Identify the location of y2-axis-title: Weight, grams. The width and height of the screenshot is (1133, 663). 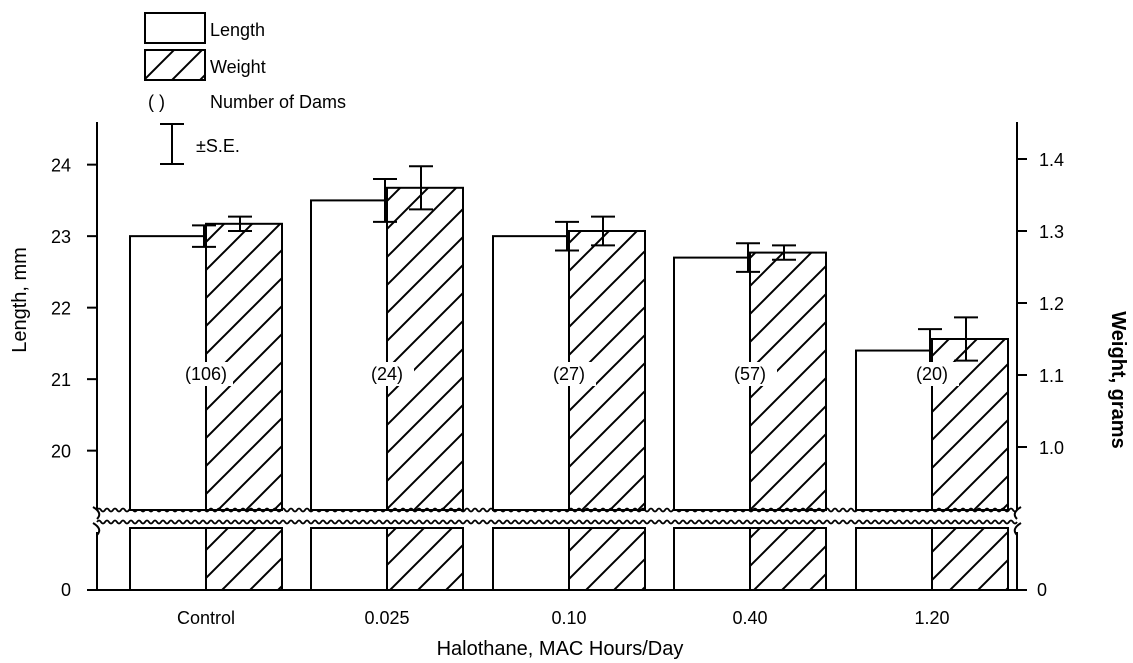
(1118, 379).